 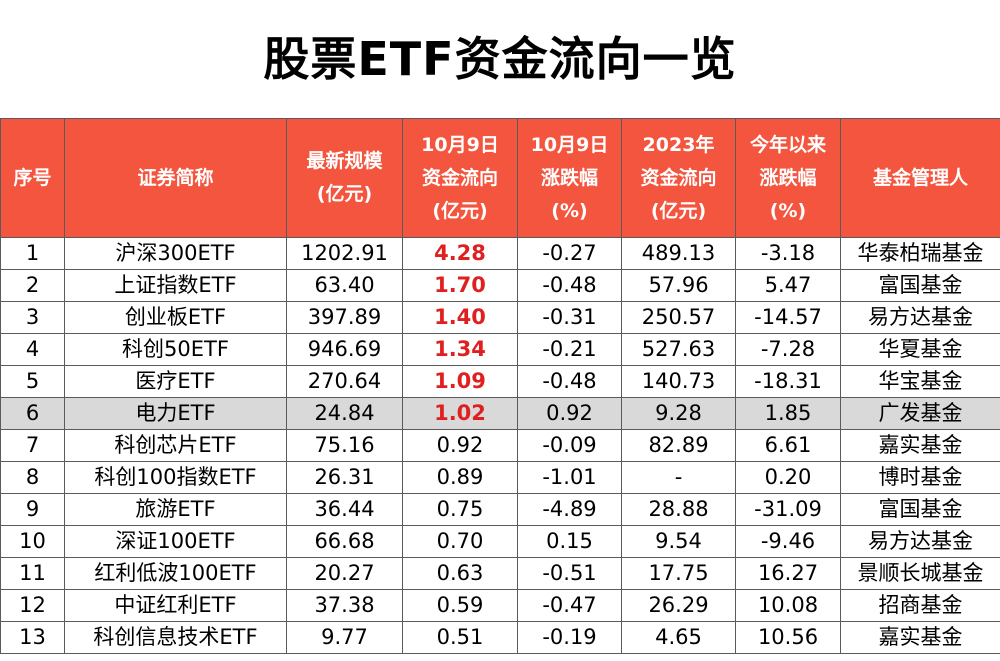 I want to click on fund-manager-cell: 富国基金, so click(x=920, y=509).